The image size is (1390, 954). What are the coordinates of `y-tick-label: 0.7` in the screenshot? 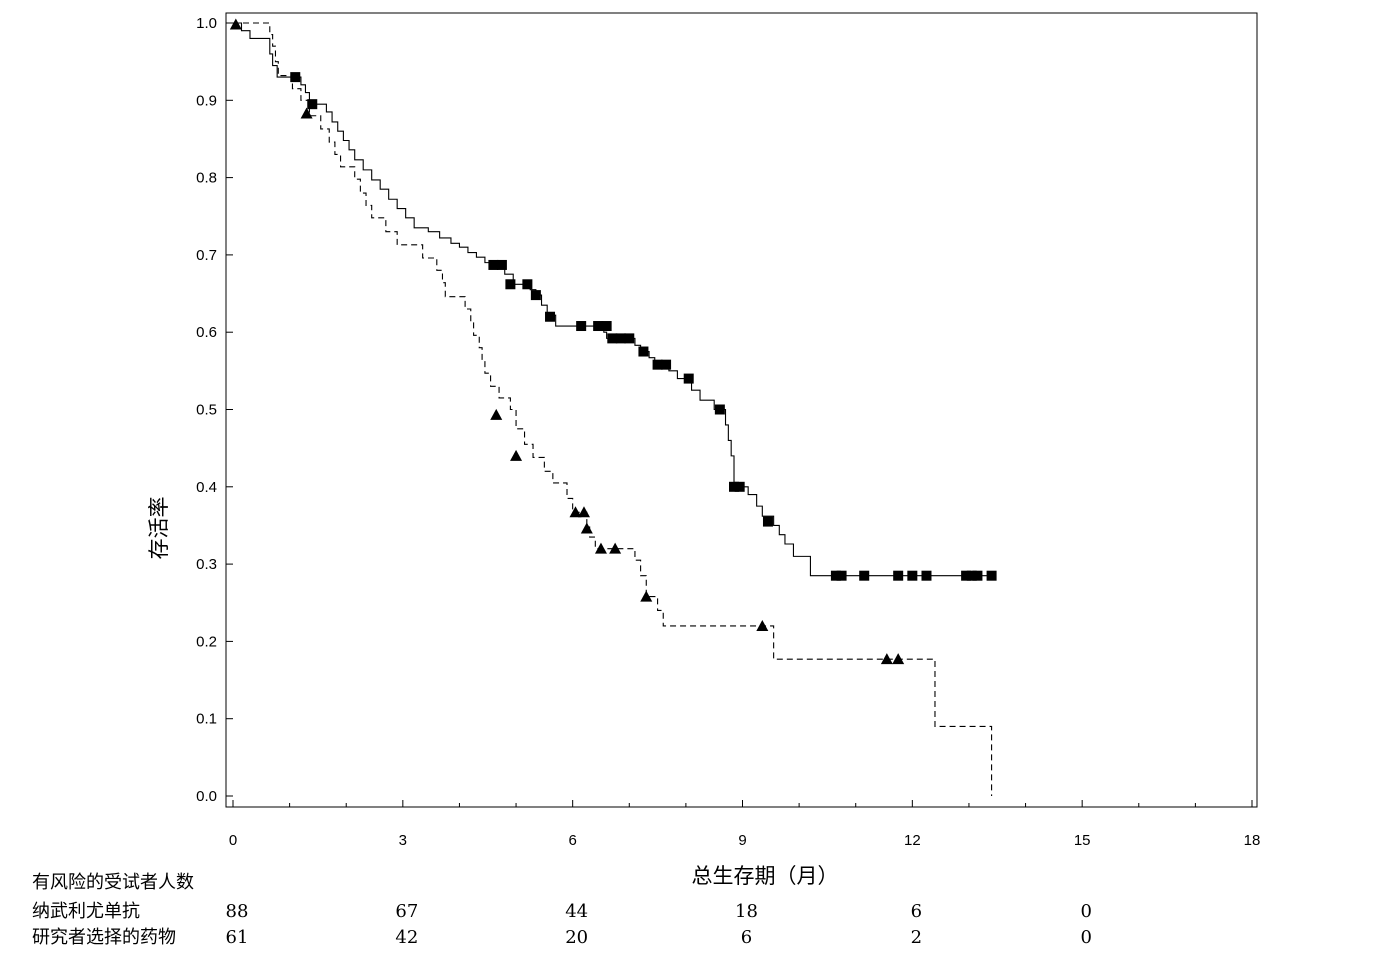 It's located at (206, 255).